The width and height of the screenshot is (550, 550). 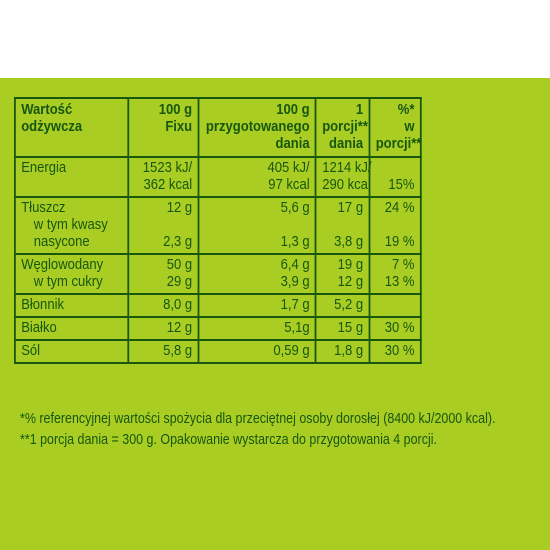 What do you see at coordinates (349, 242) in the screenshot?
I see `kwasy-portion-value: 3,8 g` at bounding box center [349, 242].